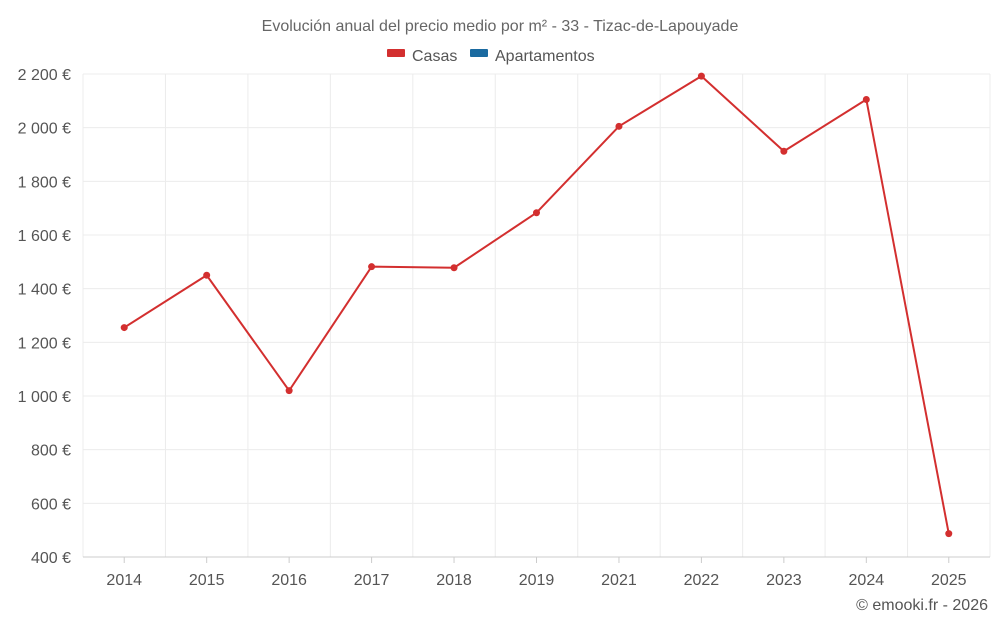 The image size is (1000, 625). I want to click on y-tick-label: 600 €, so click(51, 504).